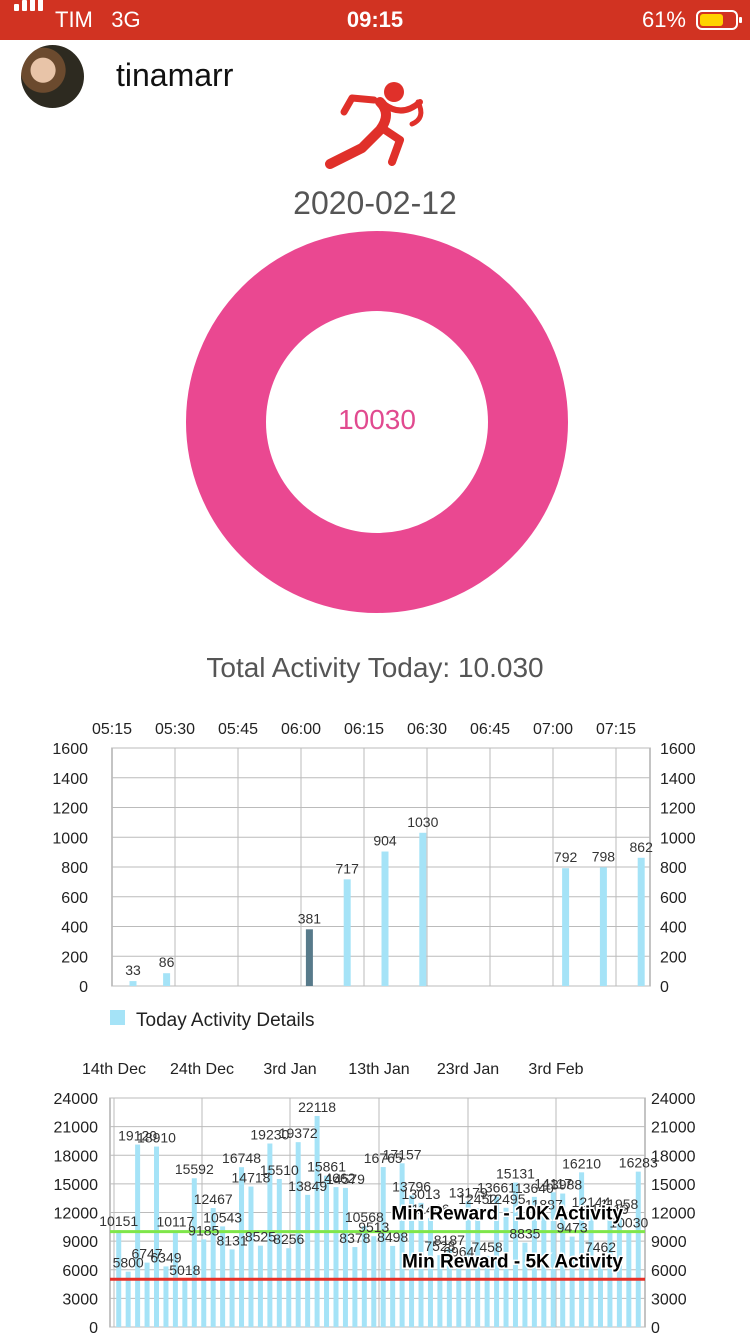 The height and width of the screenshot is (1334, 750). Describe the element at coordinates (375, 667) in the screenshot. I see `total-activity-label: Total Activity Today: 10.030` at that location.